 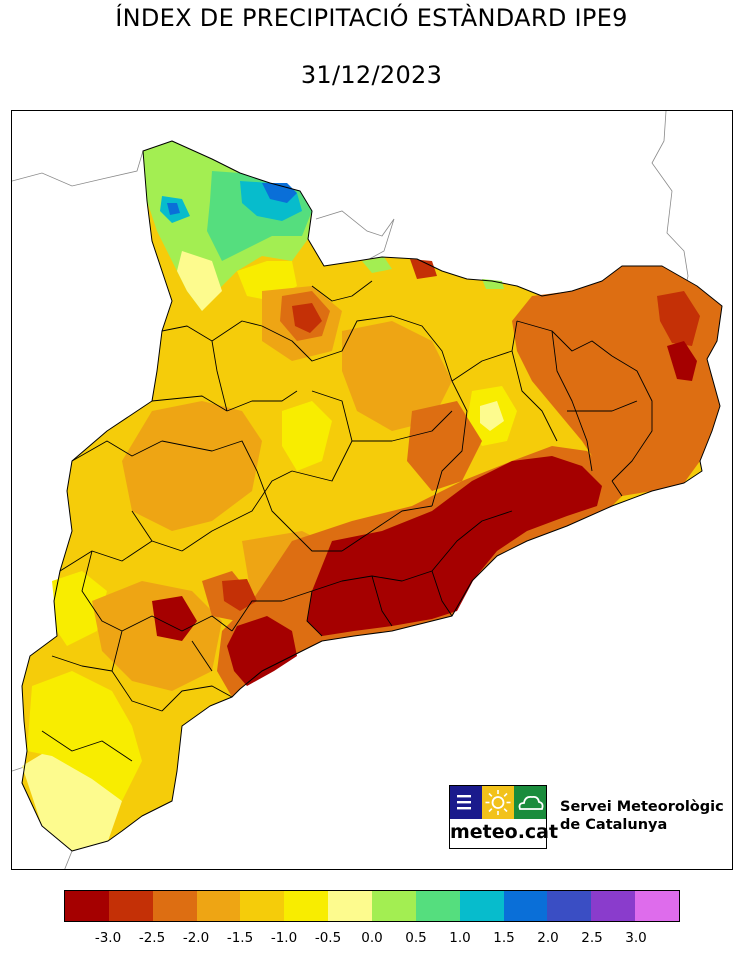 I want to click on legend-tick-label: -0.5, so click(x=328, y=938).